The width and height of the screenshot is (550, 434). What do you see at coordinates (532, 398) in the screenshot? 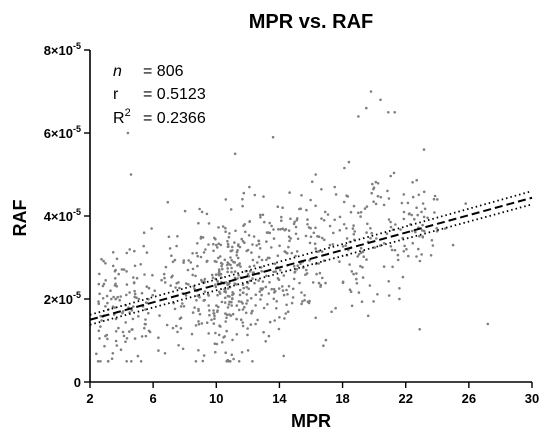
I see `x-tick-label: 30` at bounding box center [532, 398].